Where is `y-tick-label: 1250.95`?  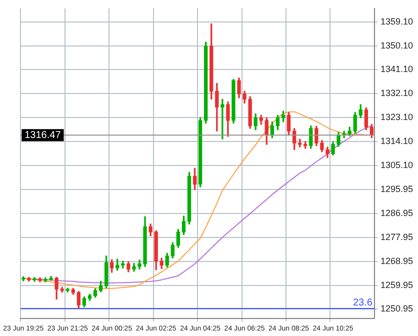
y-tick-label: 1250.95 is located at coordinates (397, 309).